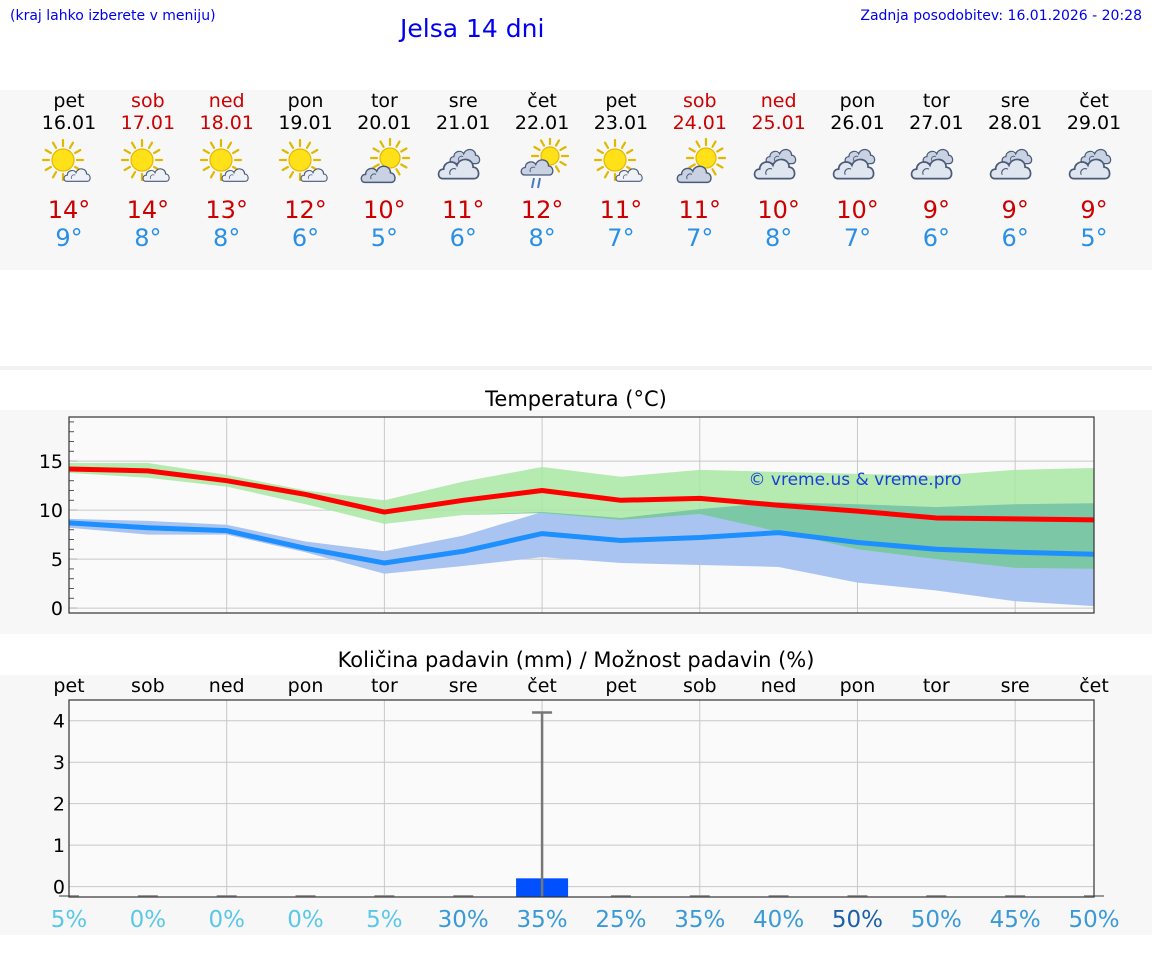  I want to click on day-date: 25.01, so click(778, 123).